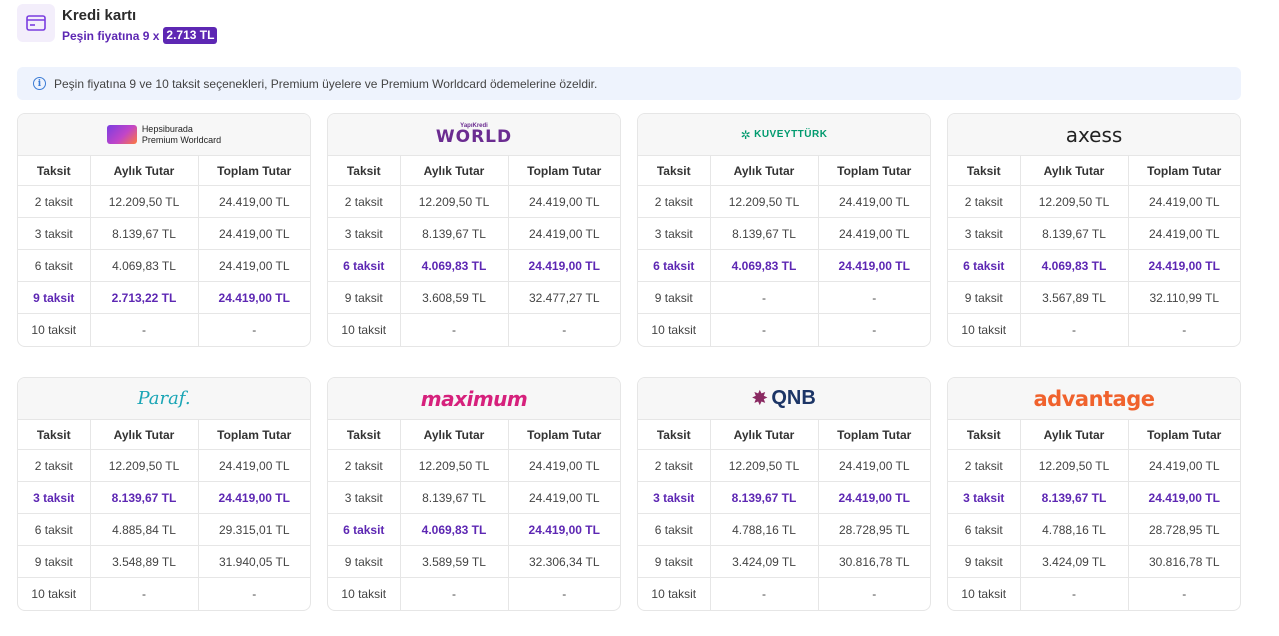 Image resolution: width=1279 pixels, height=636 pixels. I want to click on bank-logo-area: maximum, so click(474, 398).